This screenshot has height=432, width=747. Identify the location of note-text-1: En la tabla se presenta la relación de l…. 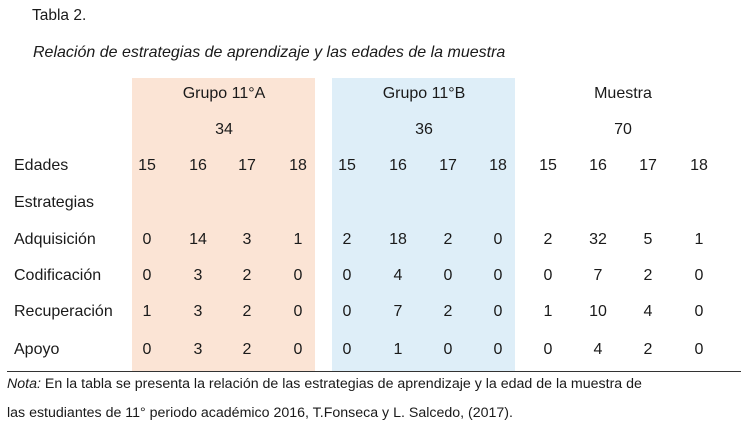
(341, 384).